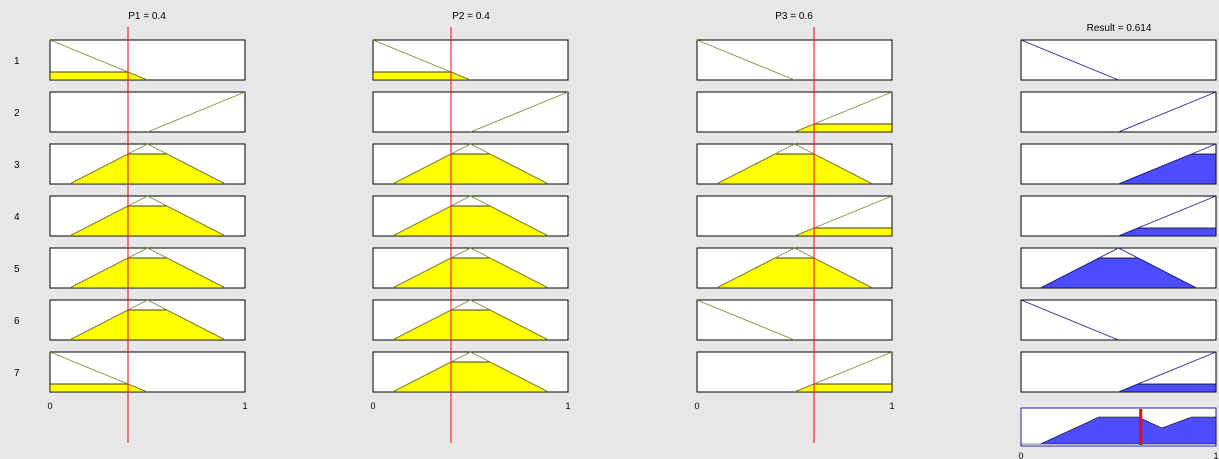 The height and width of the screenshot is (459, 1219). What do you see at coordinates (1020, 455) in the screenshot?
I see `result-axis-min-label: 0` at bounding box center [1020, 455].